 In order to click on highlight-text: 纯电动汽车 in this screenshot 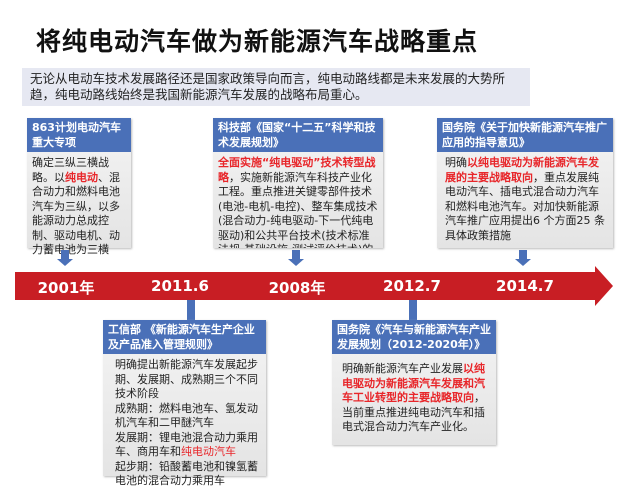, I will do `click(208, 451)`.